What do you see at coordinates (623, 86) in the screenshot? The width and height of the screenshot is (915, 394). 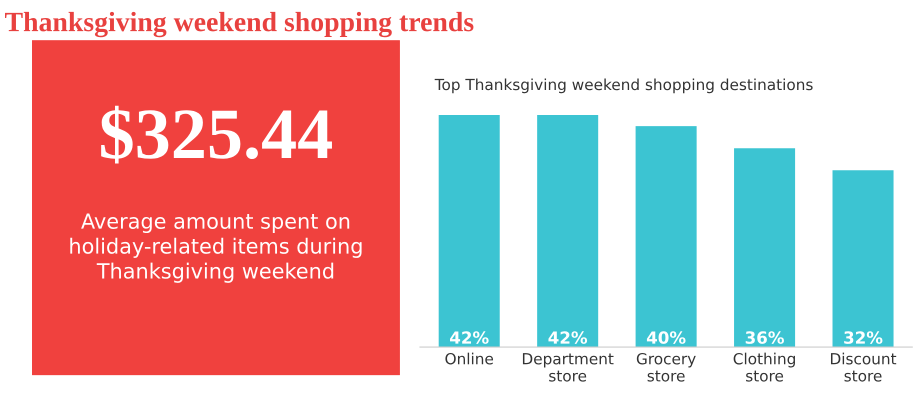 I see `chart-title: Top Thanksgiving weekend shopping destinations` at bounding box center [623, 86].